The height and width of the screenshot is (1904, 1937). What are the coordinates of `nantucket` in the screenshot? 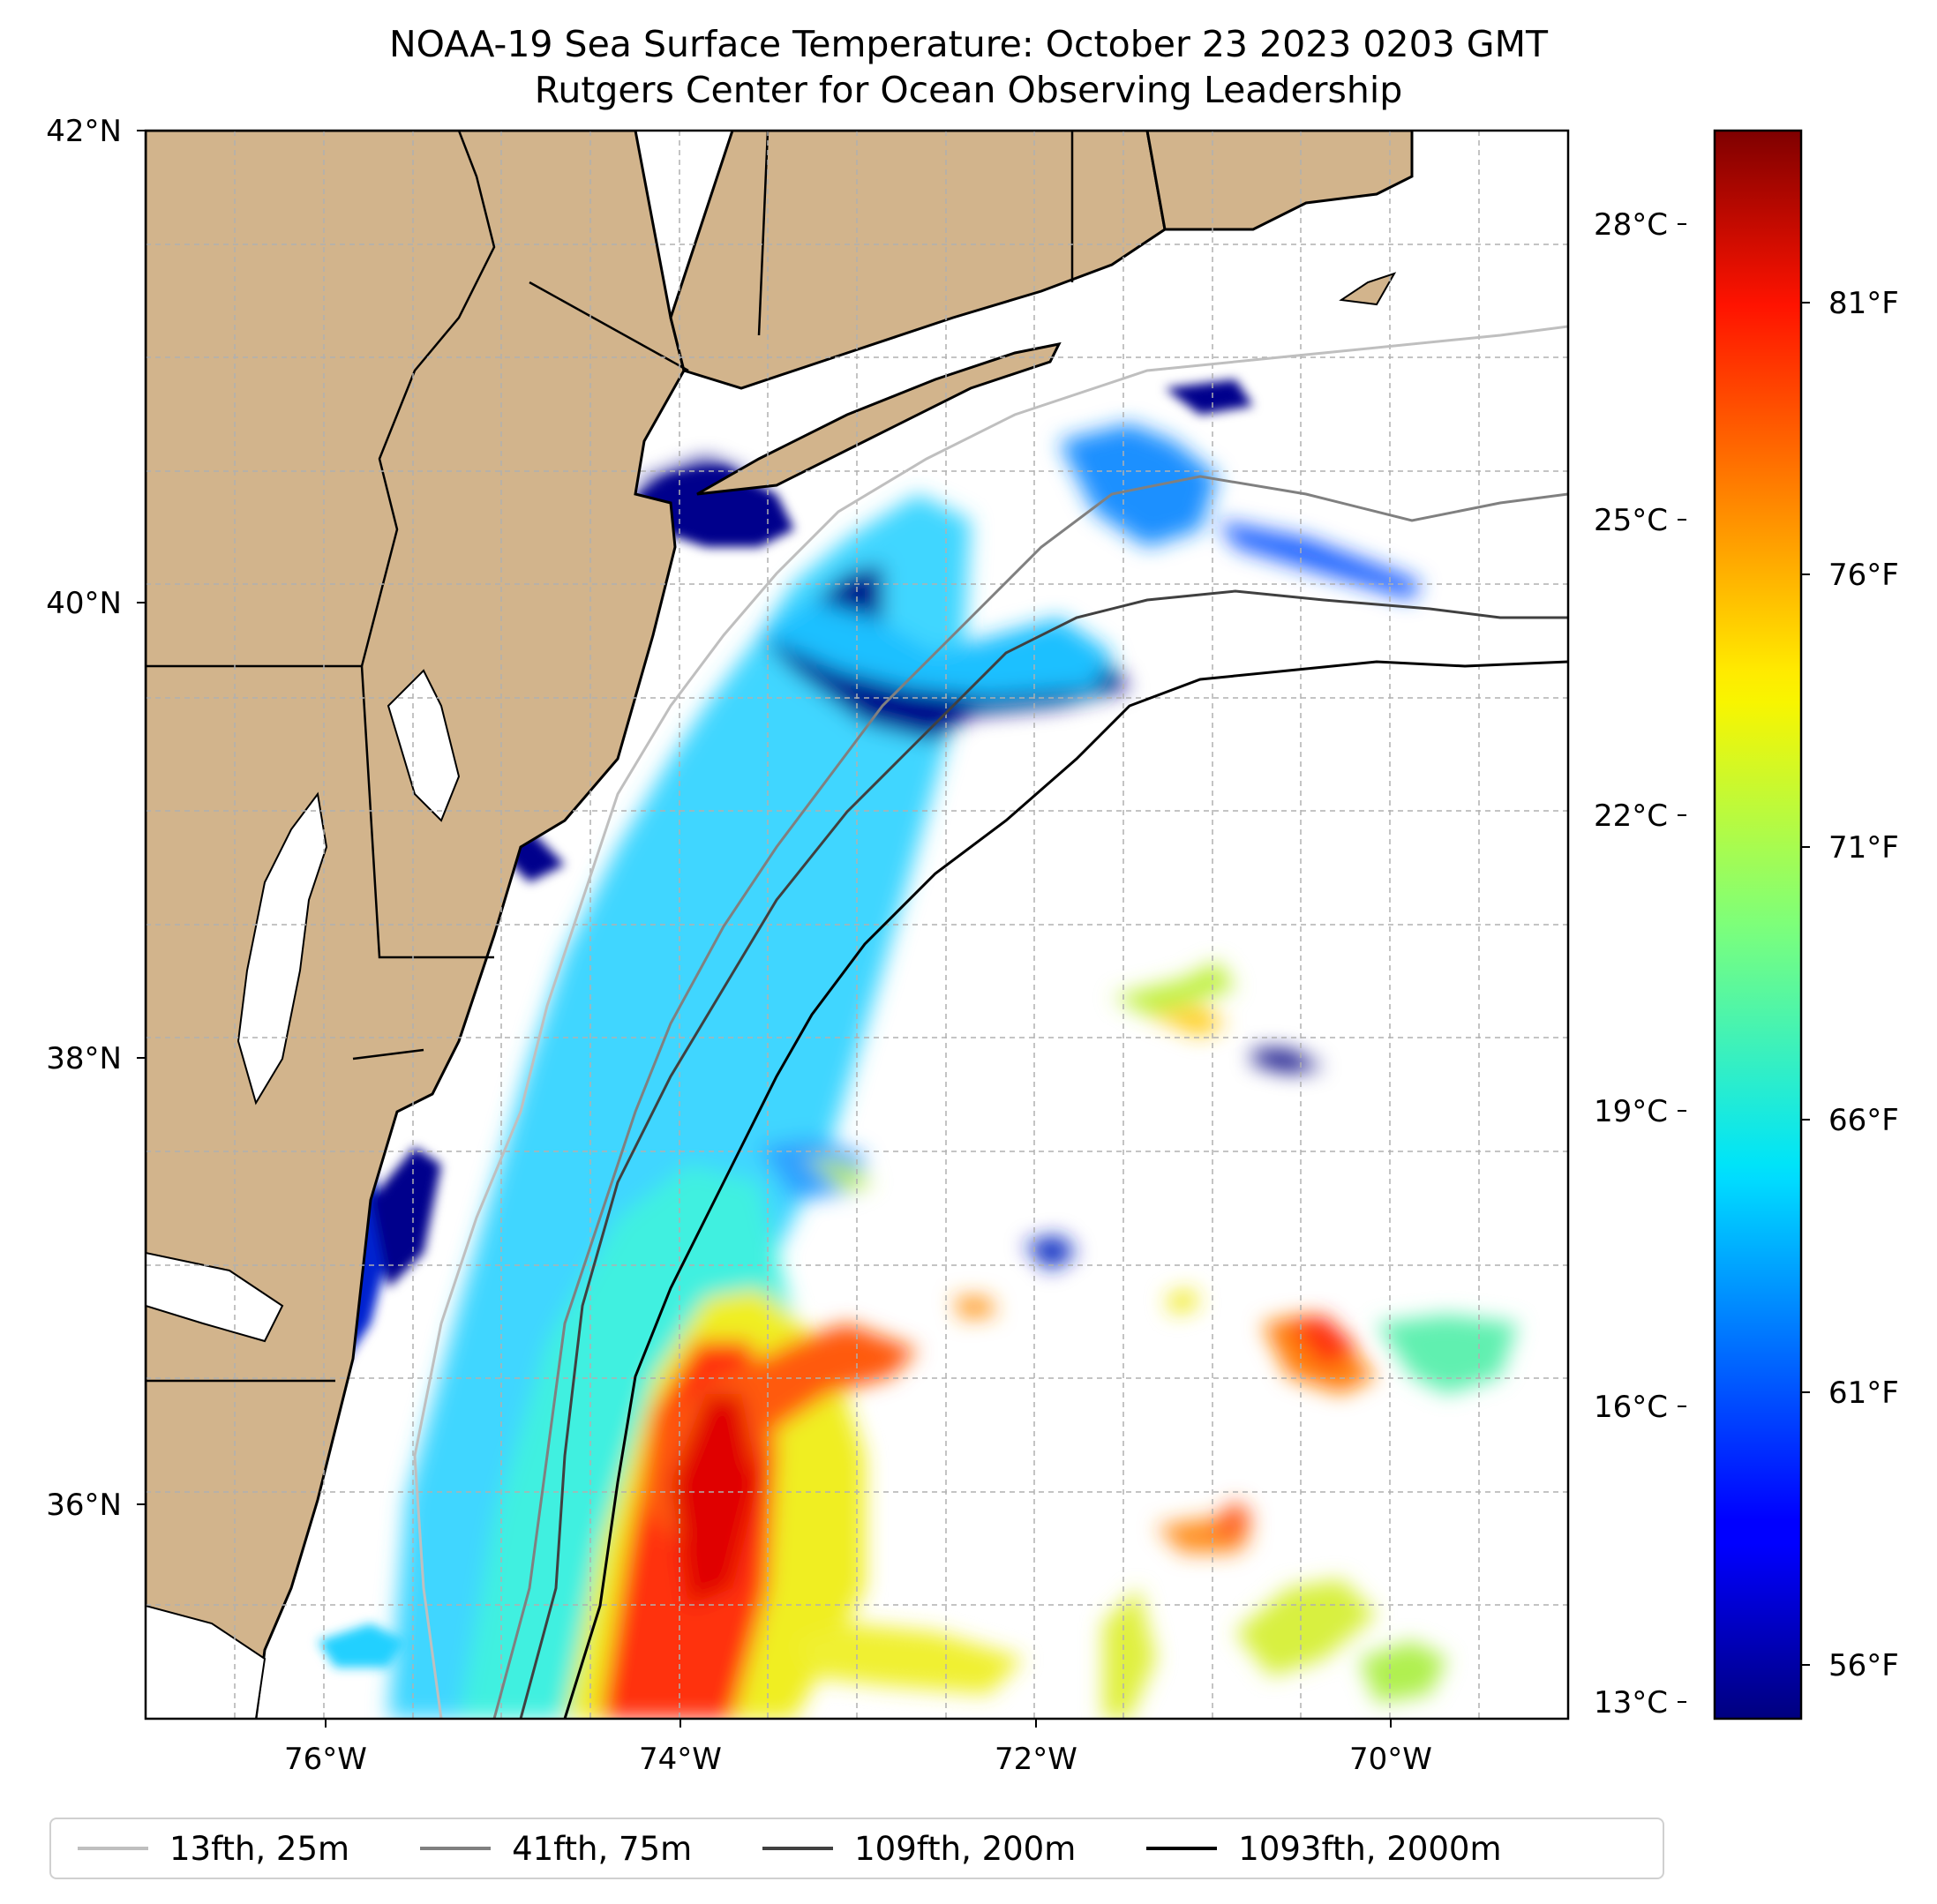 It's located at (1368, 289).